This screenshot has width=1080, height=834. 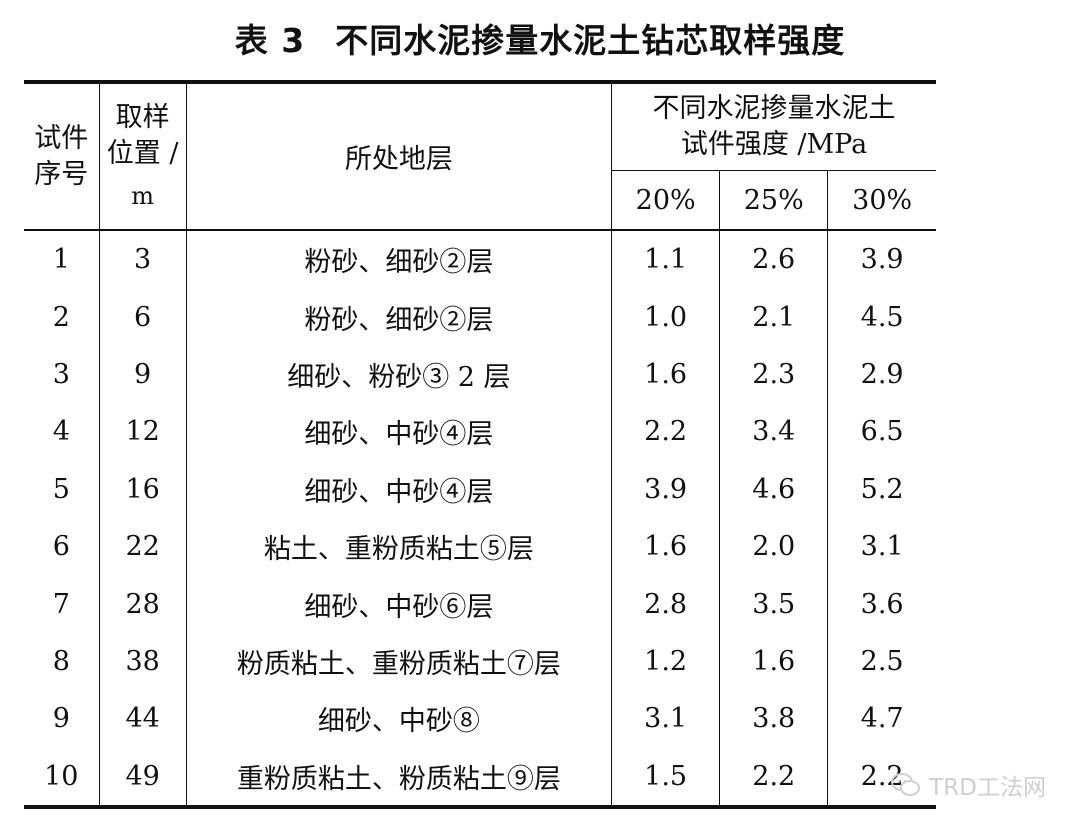 I want to click on header-strength-line1: 不同水泥掺量水泥土, so click(x=774, y=108).